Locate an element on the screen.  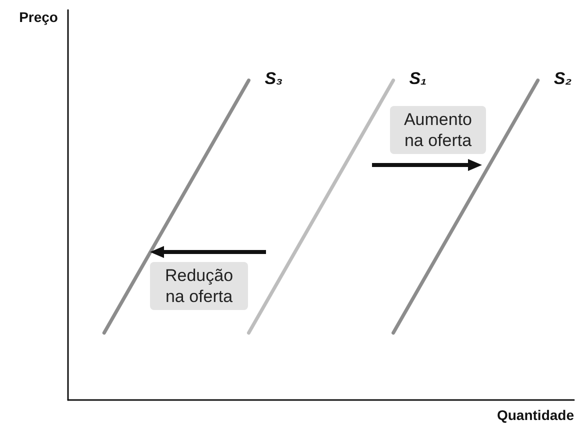
x-axis-title: Quantidade is located at coordinates (535, 415).